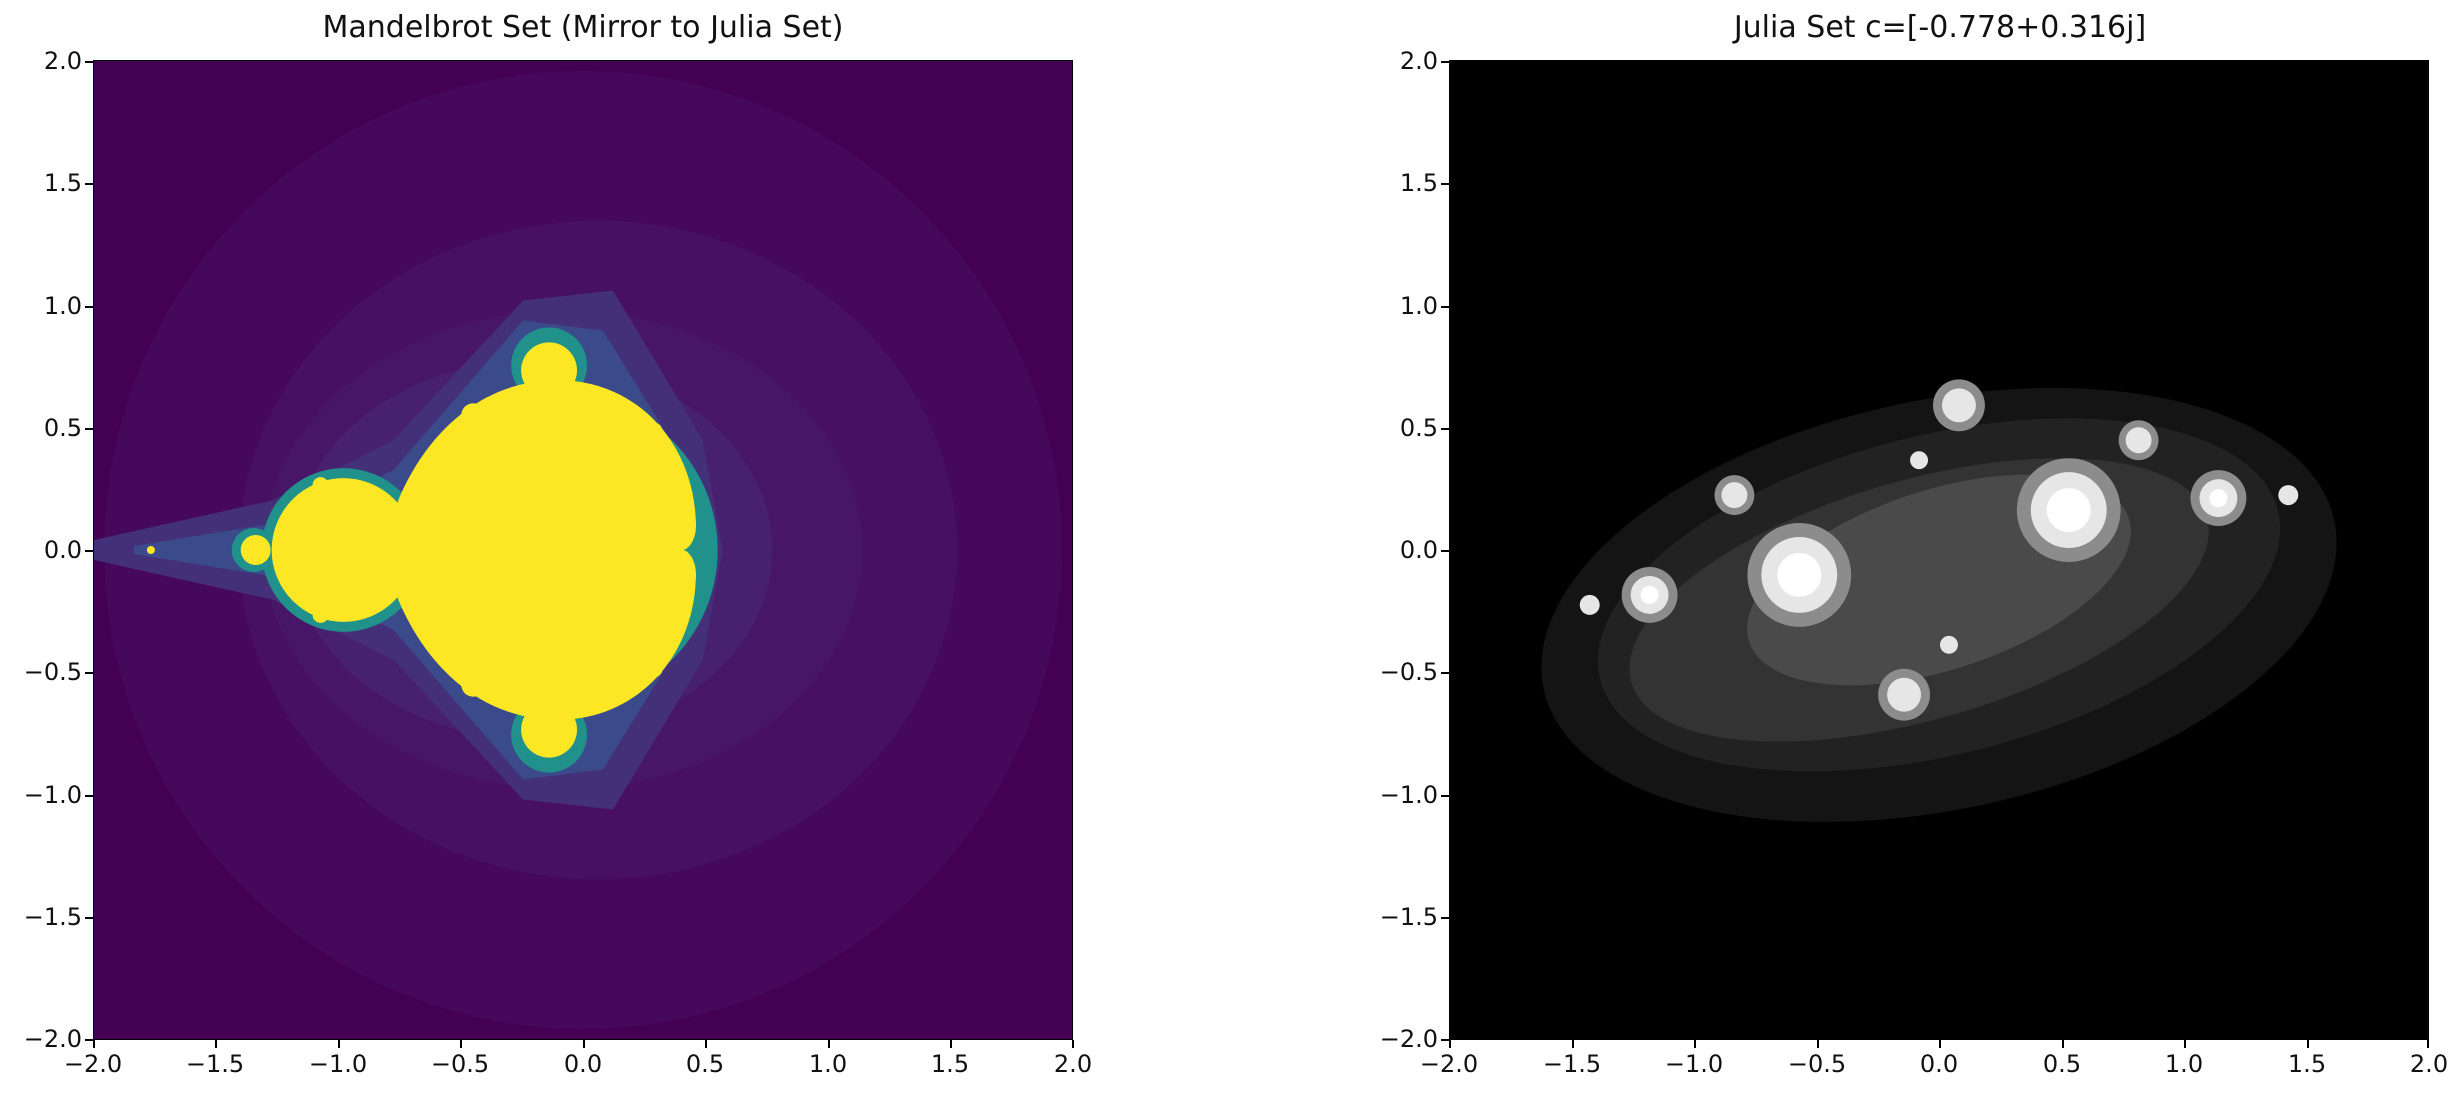 This screenshot has height=1095, width=2458. Describe the element at coordinates (1694, 1064) in the screenshot. I see `julia-xtick-label: −1.0` at that location.